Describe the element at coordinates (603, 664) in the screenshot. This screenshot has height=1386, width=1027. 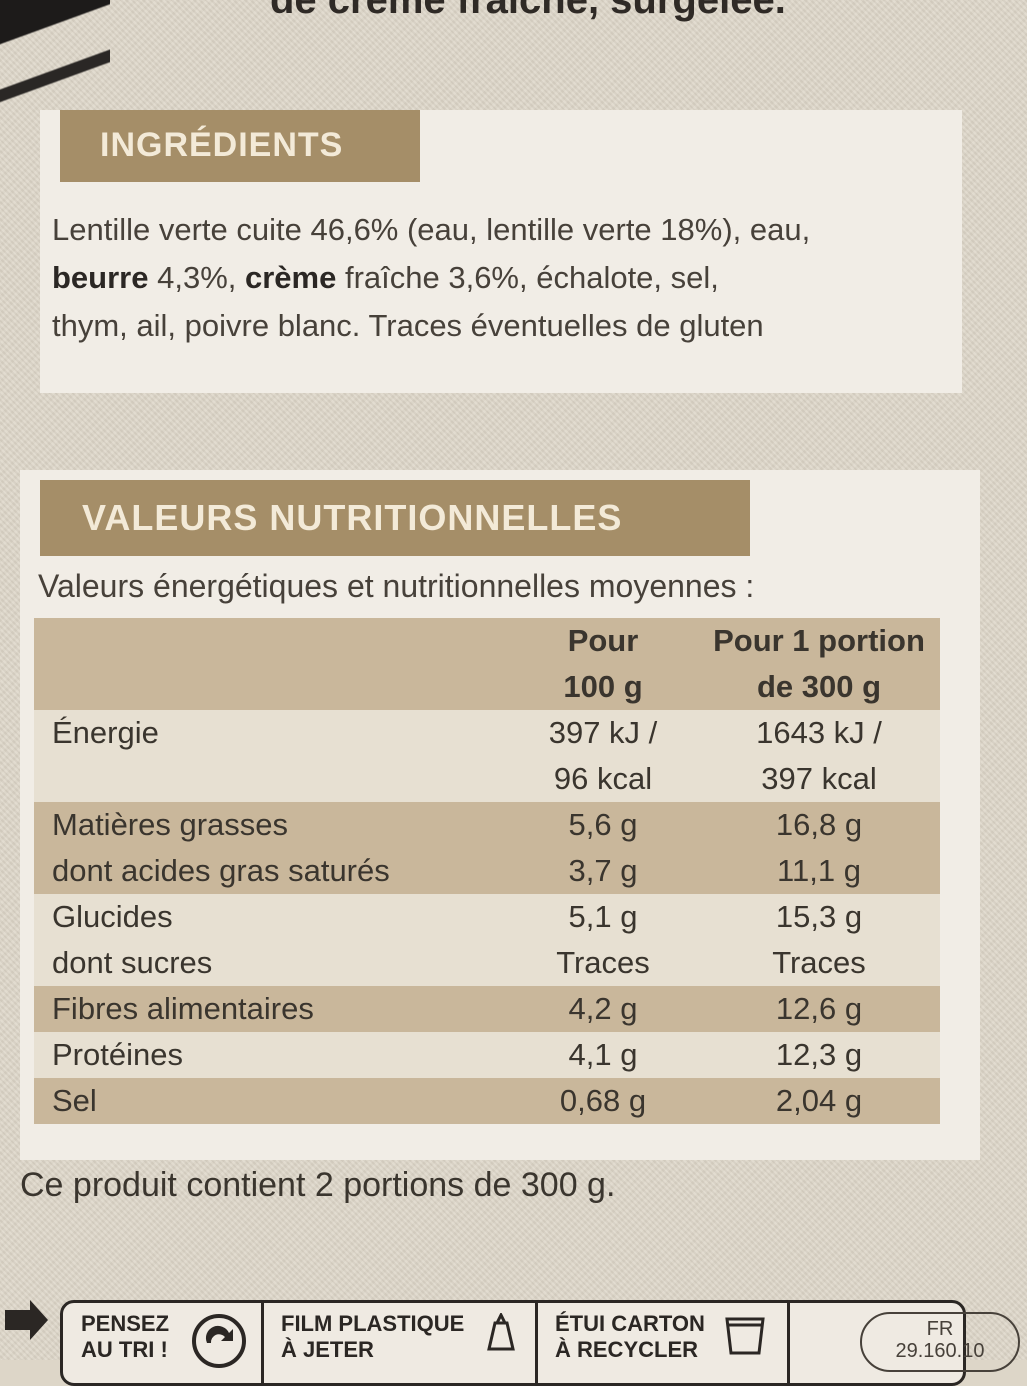
I see `header-per-100g: Pour 100 g` at that location.